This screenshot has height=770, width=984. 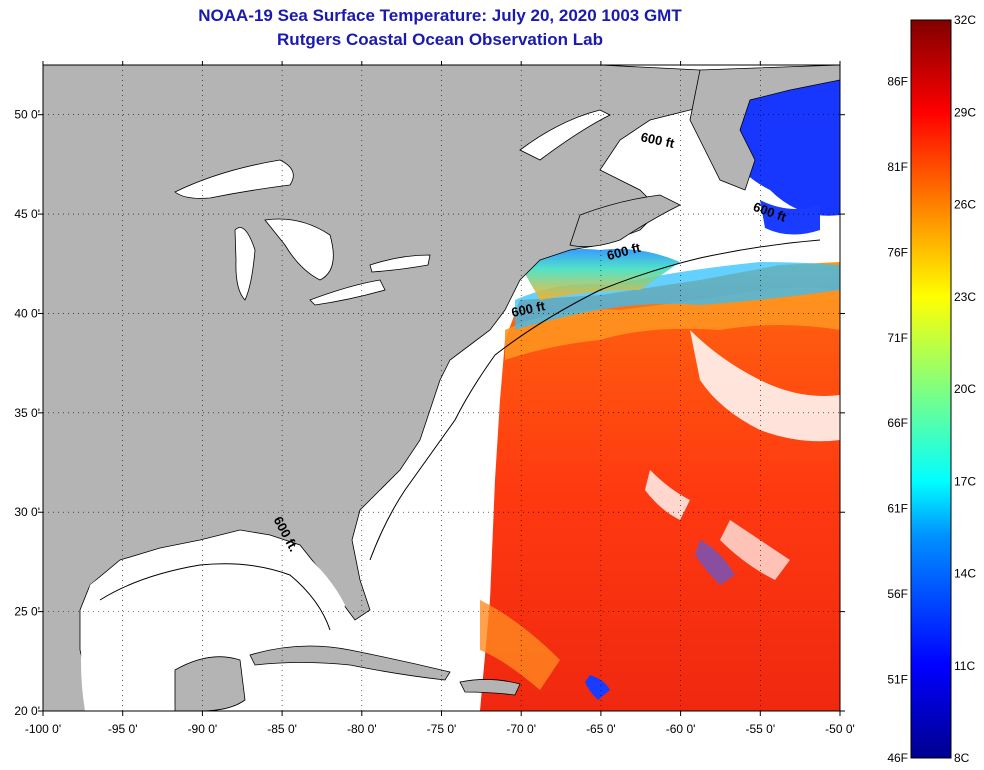 What do you see at coordinates (965, 297) in the screenshot?
I see `colorbar-celsius-label: 23C` at bounding box center [965, 297].